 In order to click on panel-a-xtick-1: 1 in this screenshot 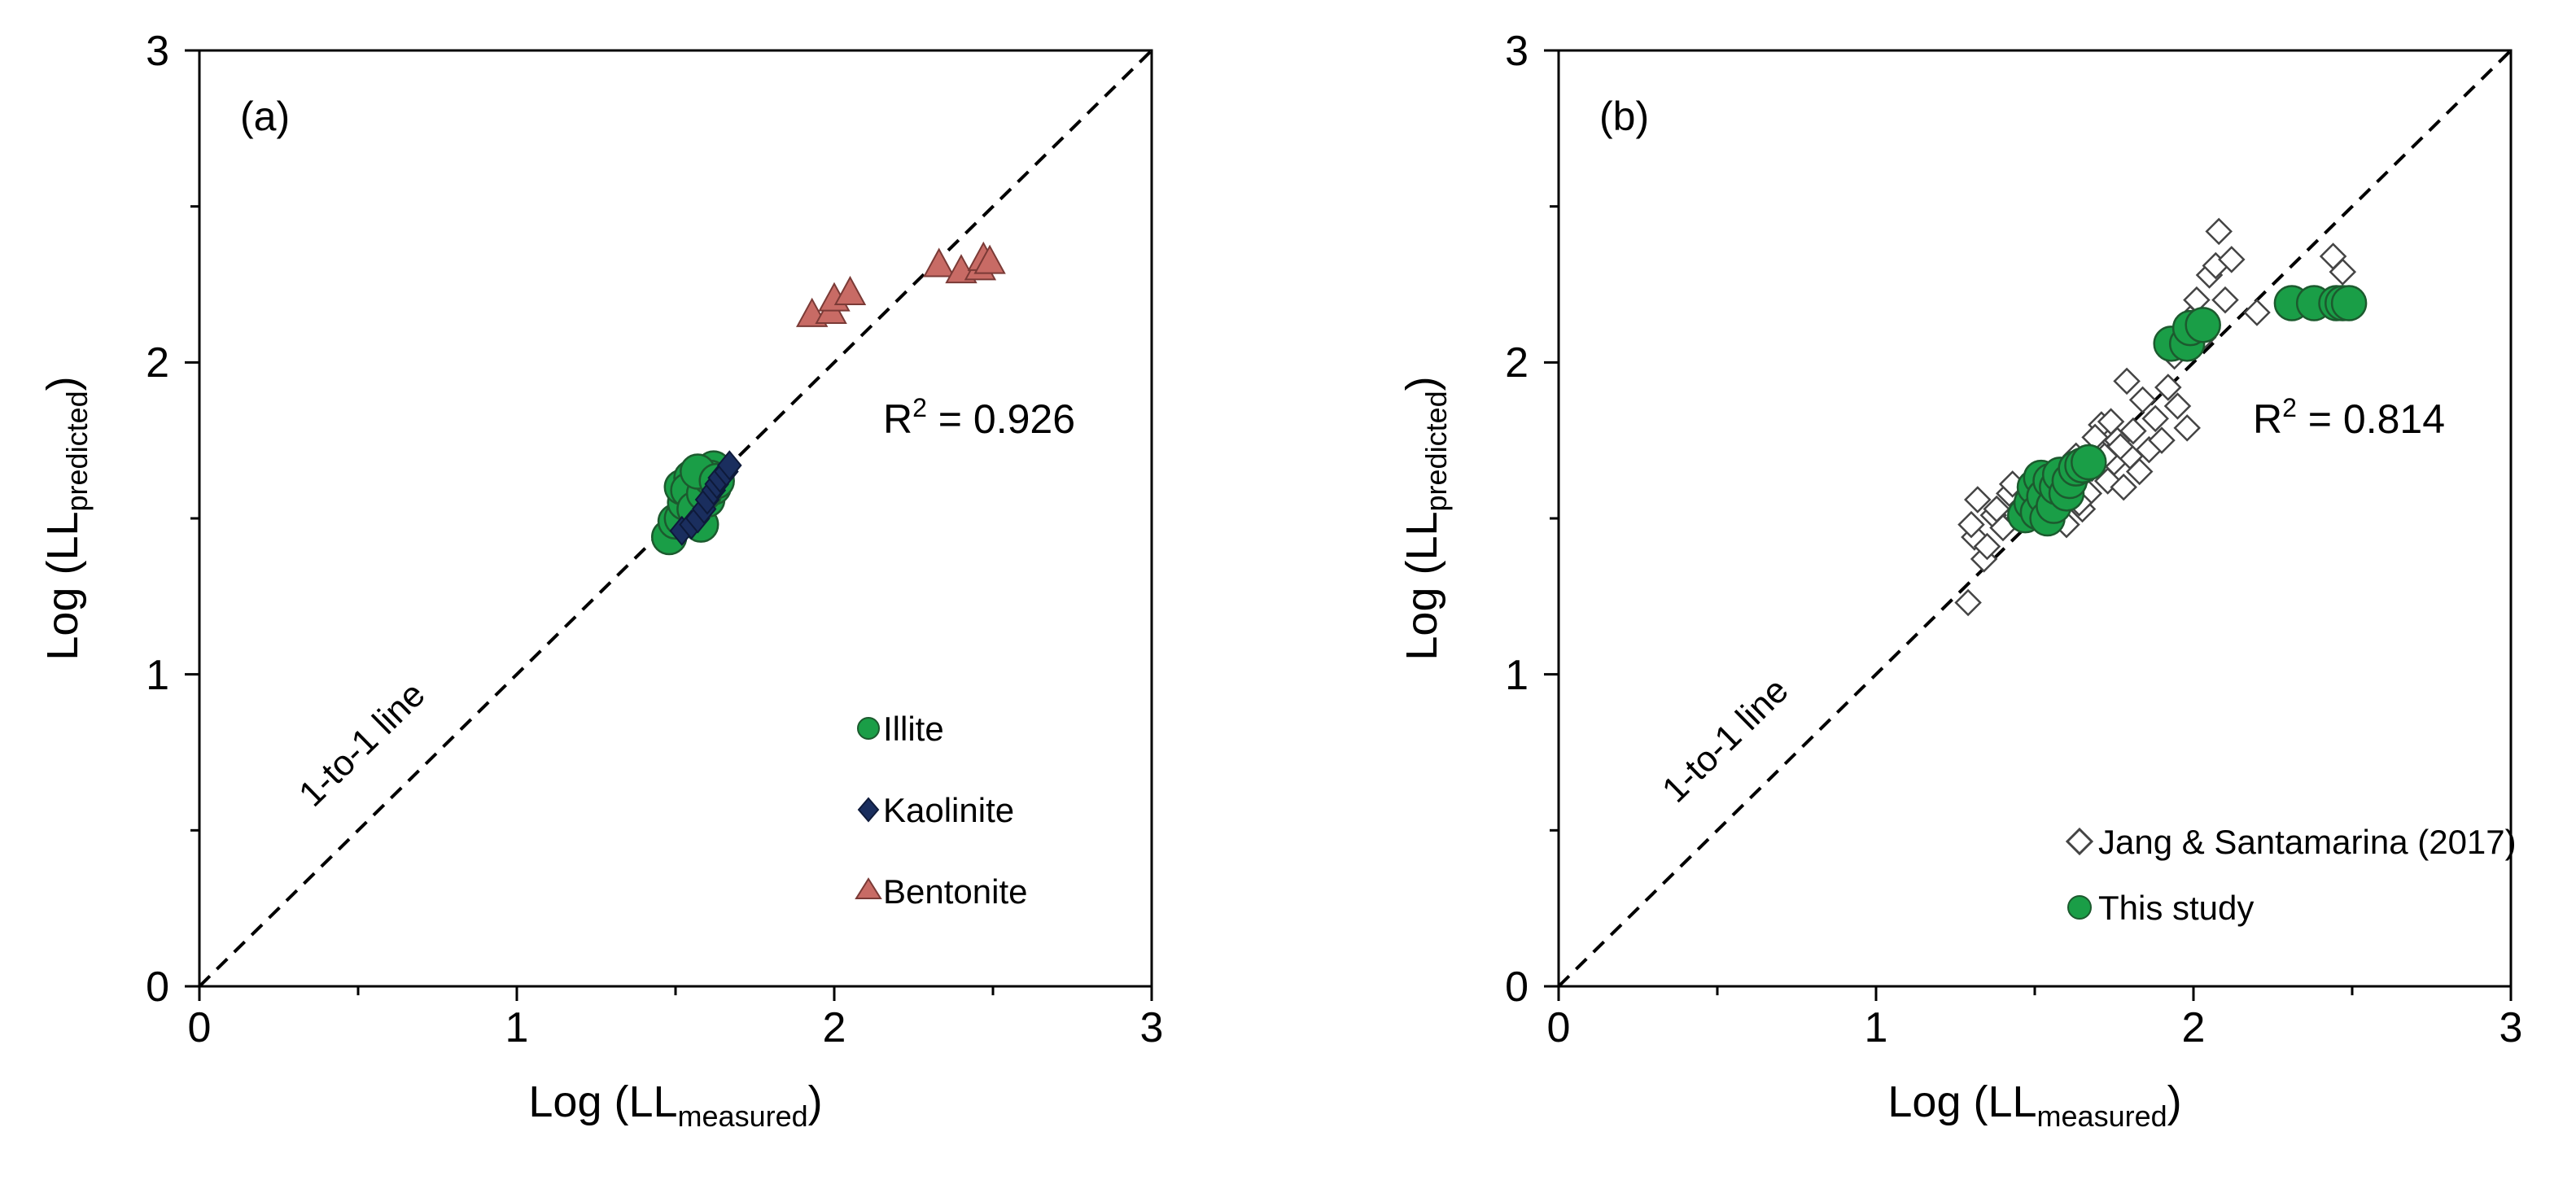, I will do `click(517, 1027)`.